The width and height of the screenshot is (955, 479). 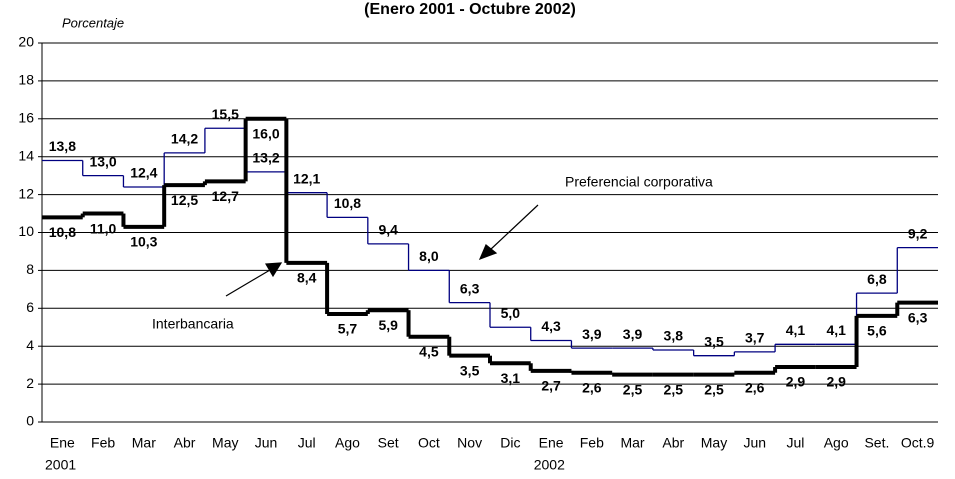 What do you see at coordinates (877, 331) in the screenshot?
I see `data-label: 5,6` at bounding box center [877, 331].